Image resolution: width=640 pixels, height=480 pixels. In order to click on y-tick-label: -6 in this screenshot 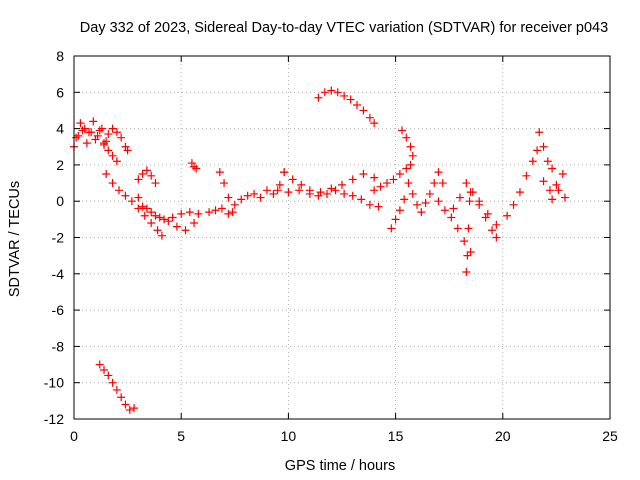, I will do `click(58, 310)`.